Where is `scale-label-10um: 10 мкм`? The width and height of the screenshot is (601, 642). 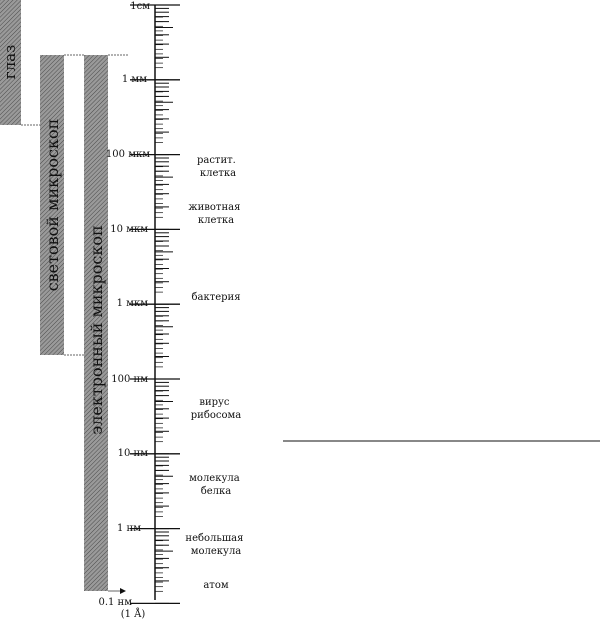
scale-label-10um: 10 мкм is located at coordinates (129, 229).